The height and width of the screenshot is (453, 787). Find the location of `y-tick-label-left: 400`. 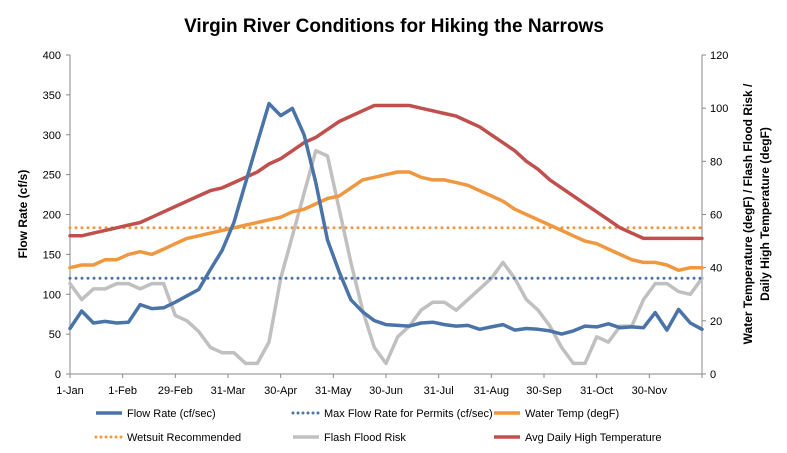

y-tick-label-left: 400 is located at coordinates (52, 56).